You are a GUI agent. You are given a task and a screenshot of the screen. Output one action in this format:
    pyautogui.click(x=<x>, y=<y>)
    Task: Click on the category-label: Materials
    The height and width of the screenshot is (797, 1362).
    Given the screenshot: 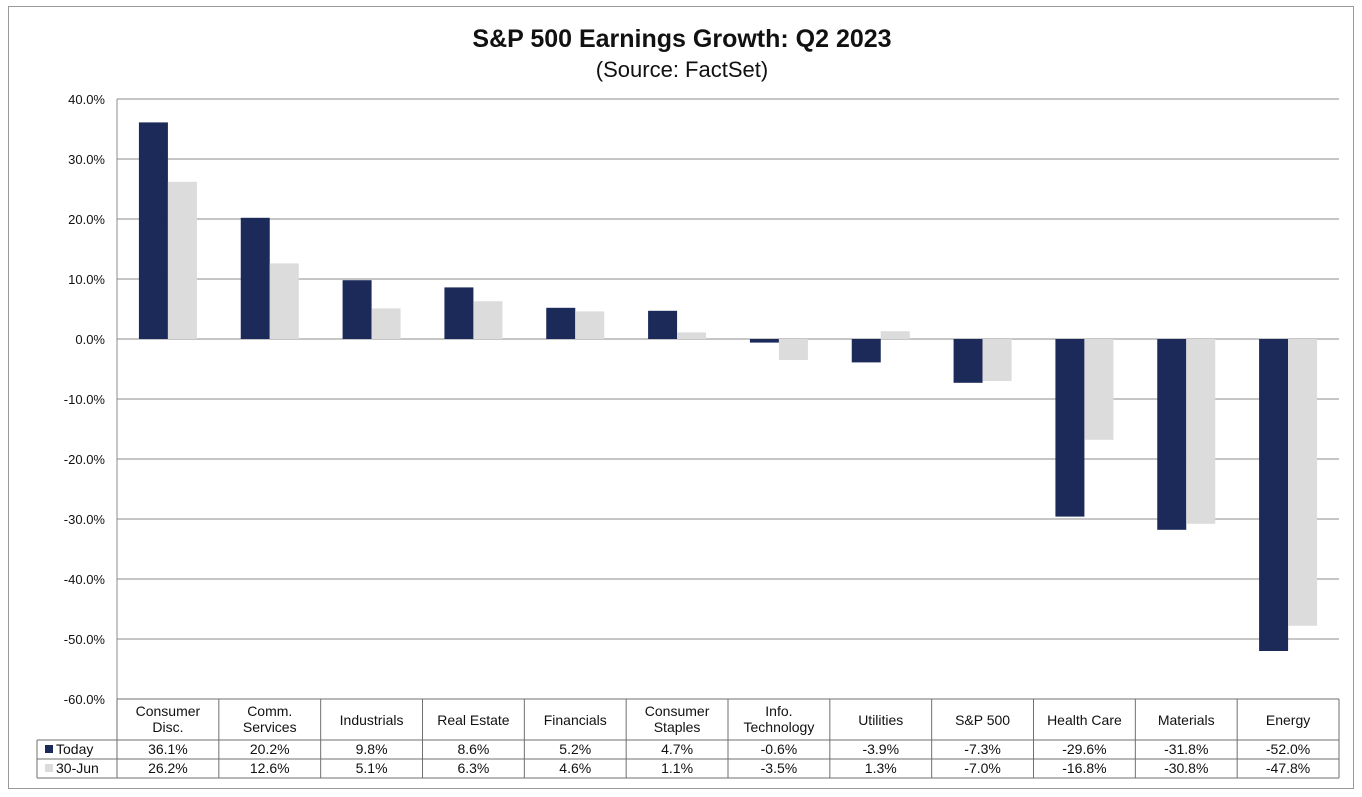 What is the action you would take?
    pyautogui.click(x=1186, y=720)
    